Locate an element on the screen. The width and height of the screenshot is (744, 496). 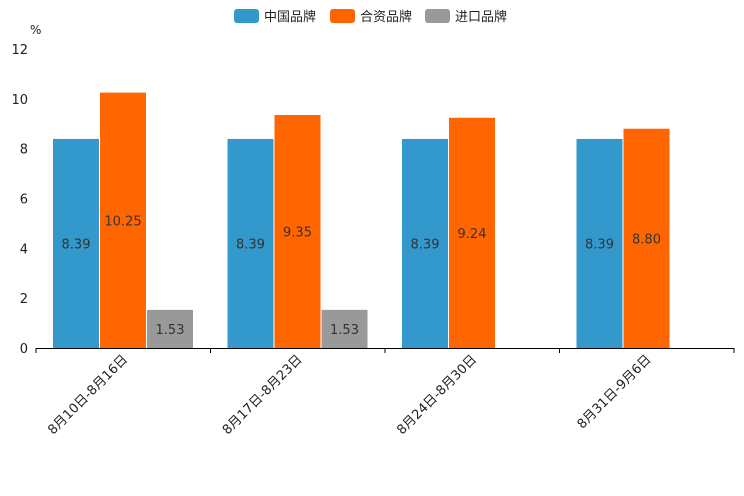
data-label: 8.80 is located at coordinates (646, 239).